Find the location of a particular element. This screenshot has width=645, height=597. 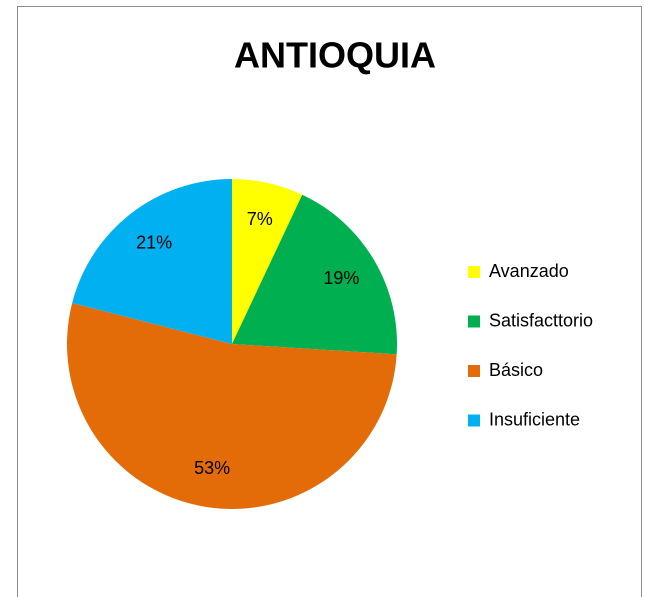

data-label: 19% is located at coordinates (341, 278).